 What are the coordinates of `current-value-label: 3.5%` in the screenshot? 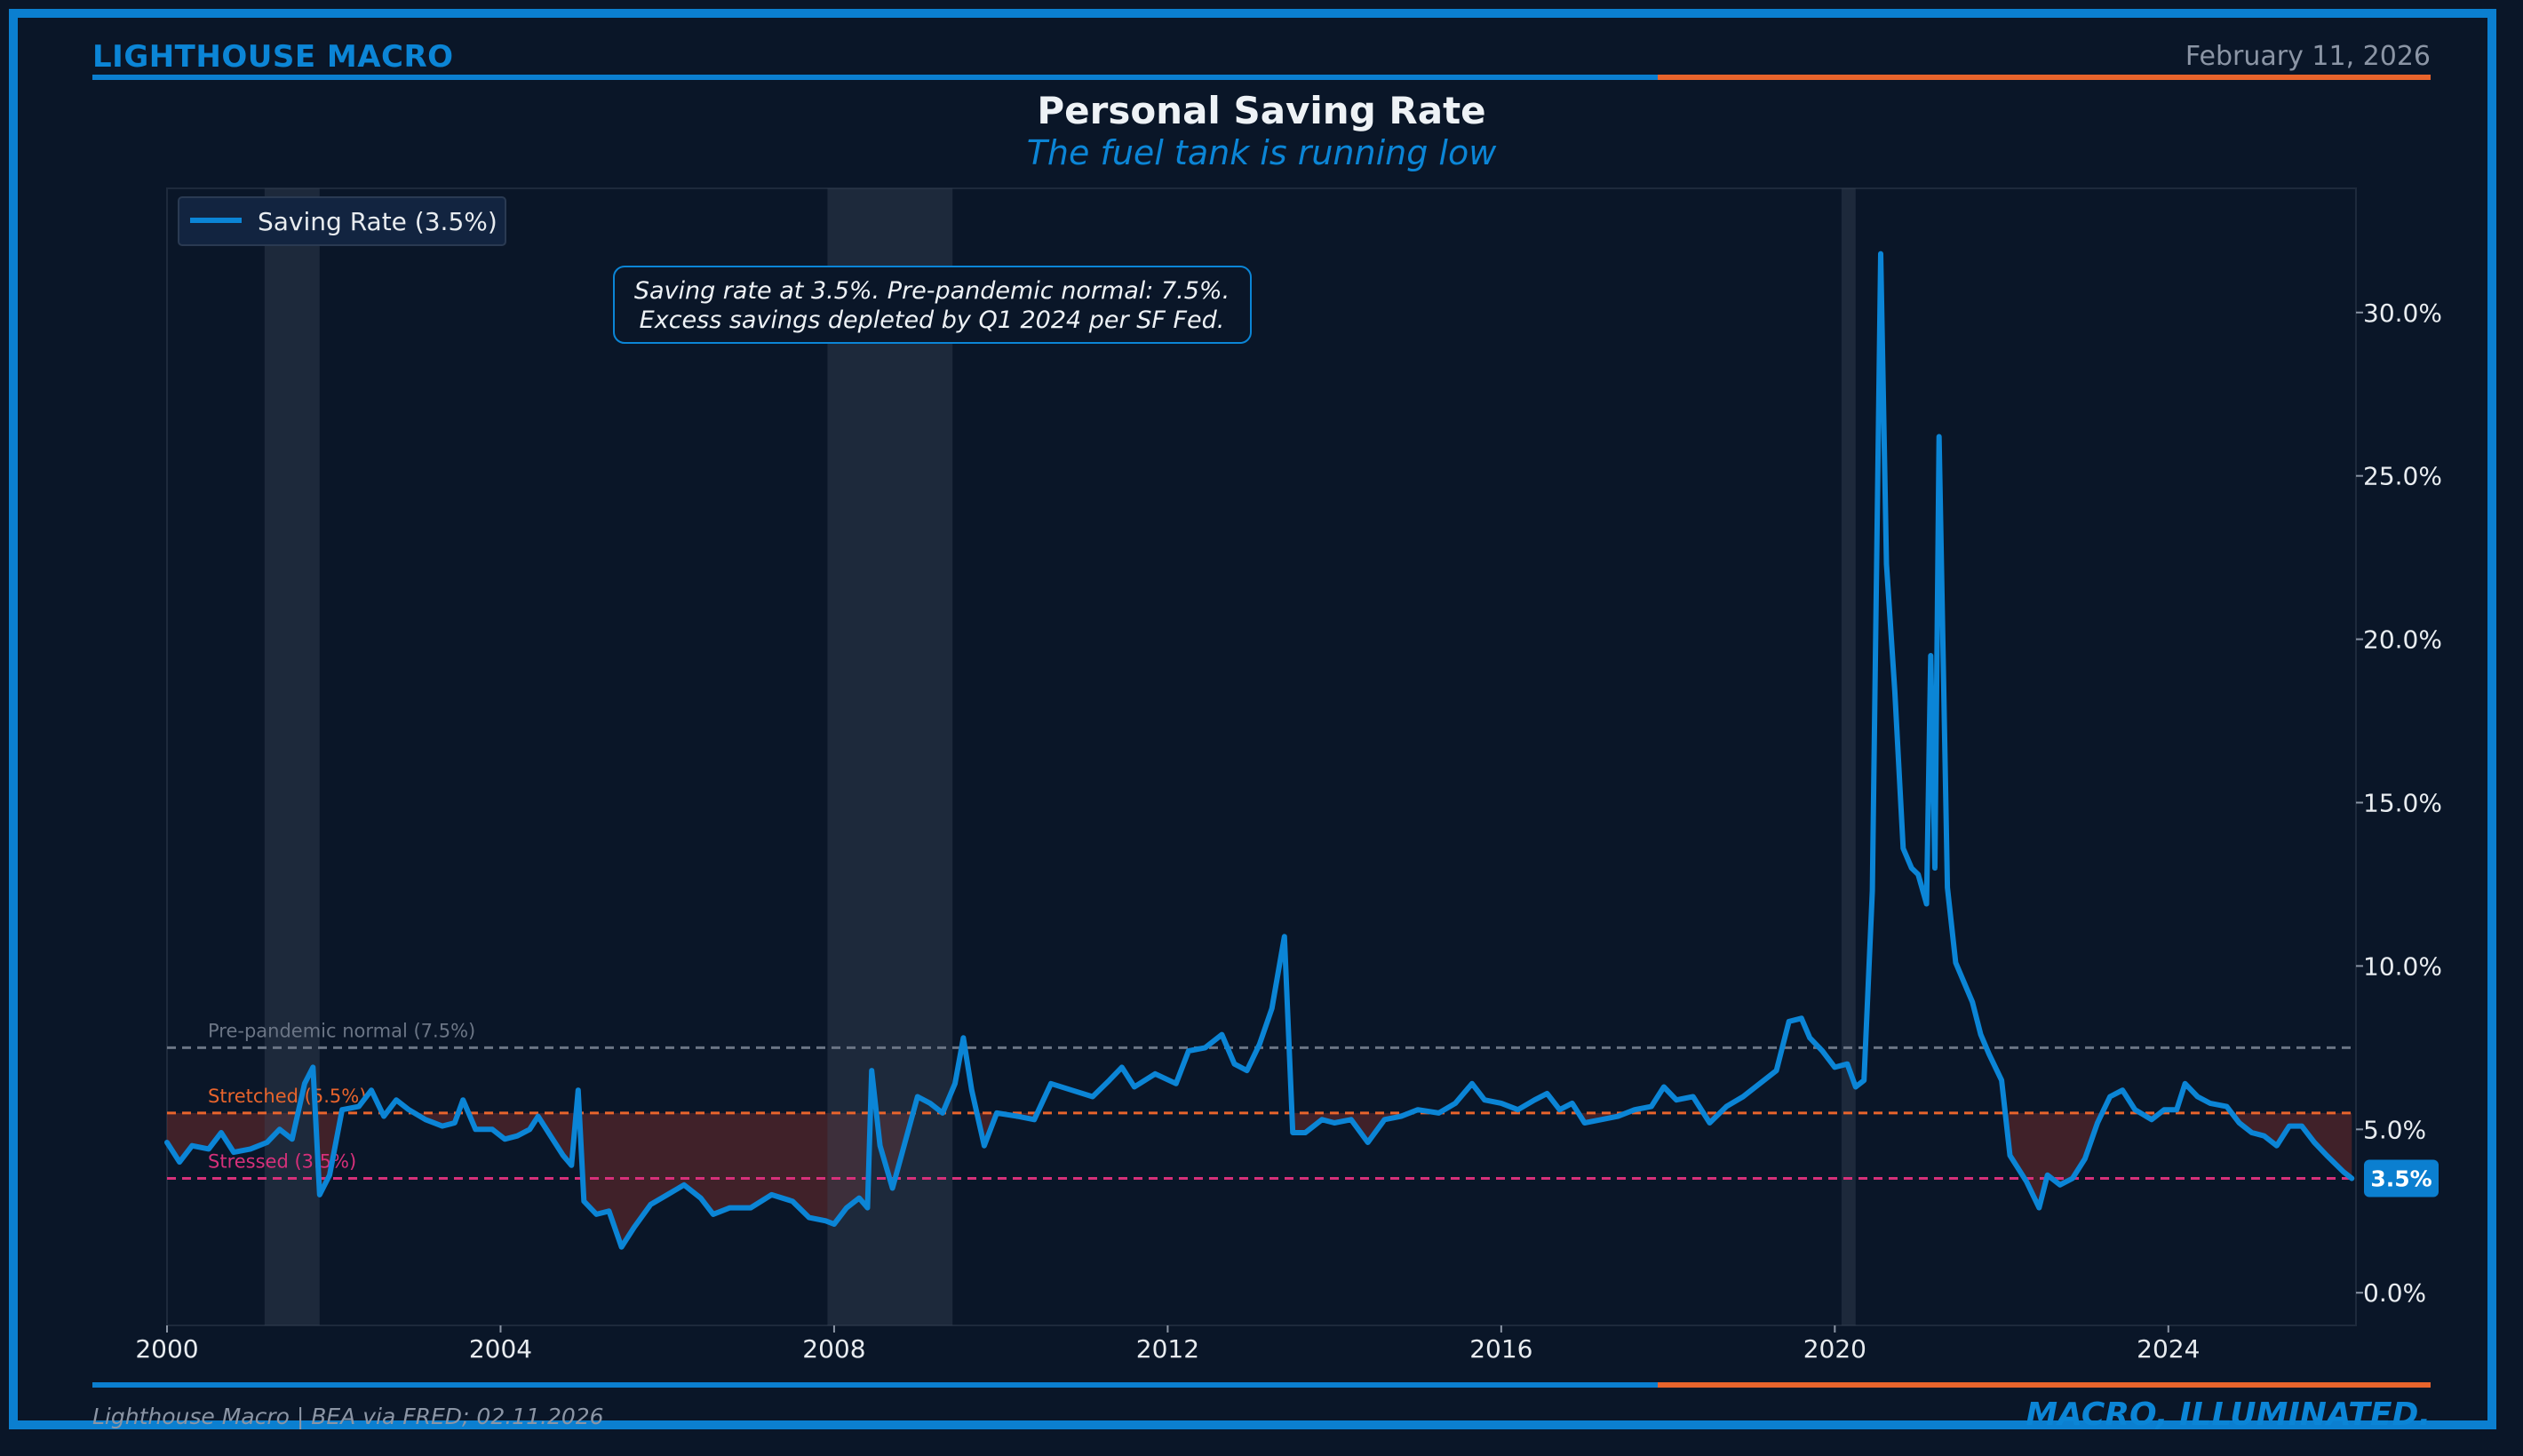 It's located at (2400, 1178).